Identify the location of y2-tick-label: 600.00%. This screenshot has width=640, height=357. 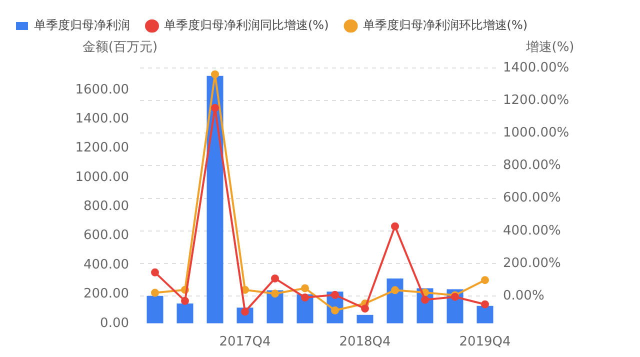
(532, 198).